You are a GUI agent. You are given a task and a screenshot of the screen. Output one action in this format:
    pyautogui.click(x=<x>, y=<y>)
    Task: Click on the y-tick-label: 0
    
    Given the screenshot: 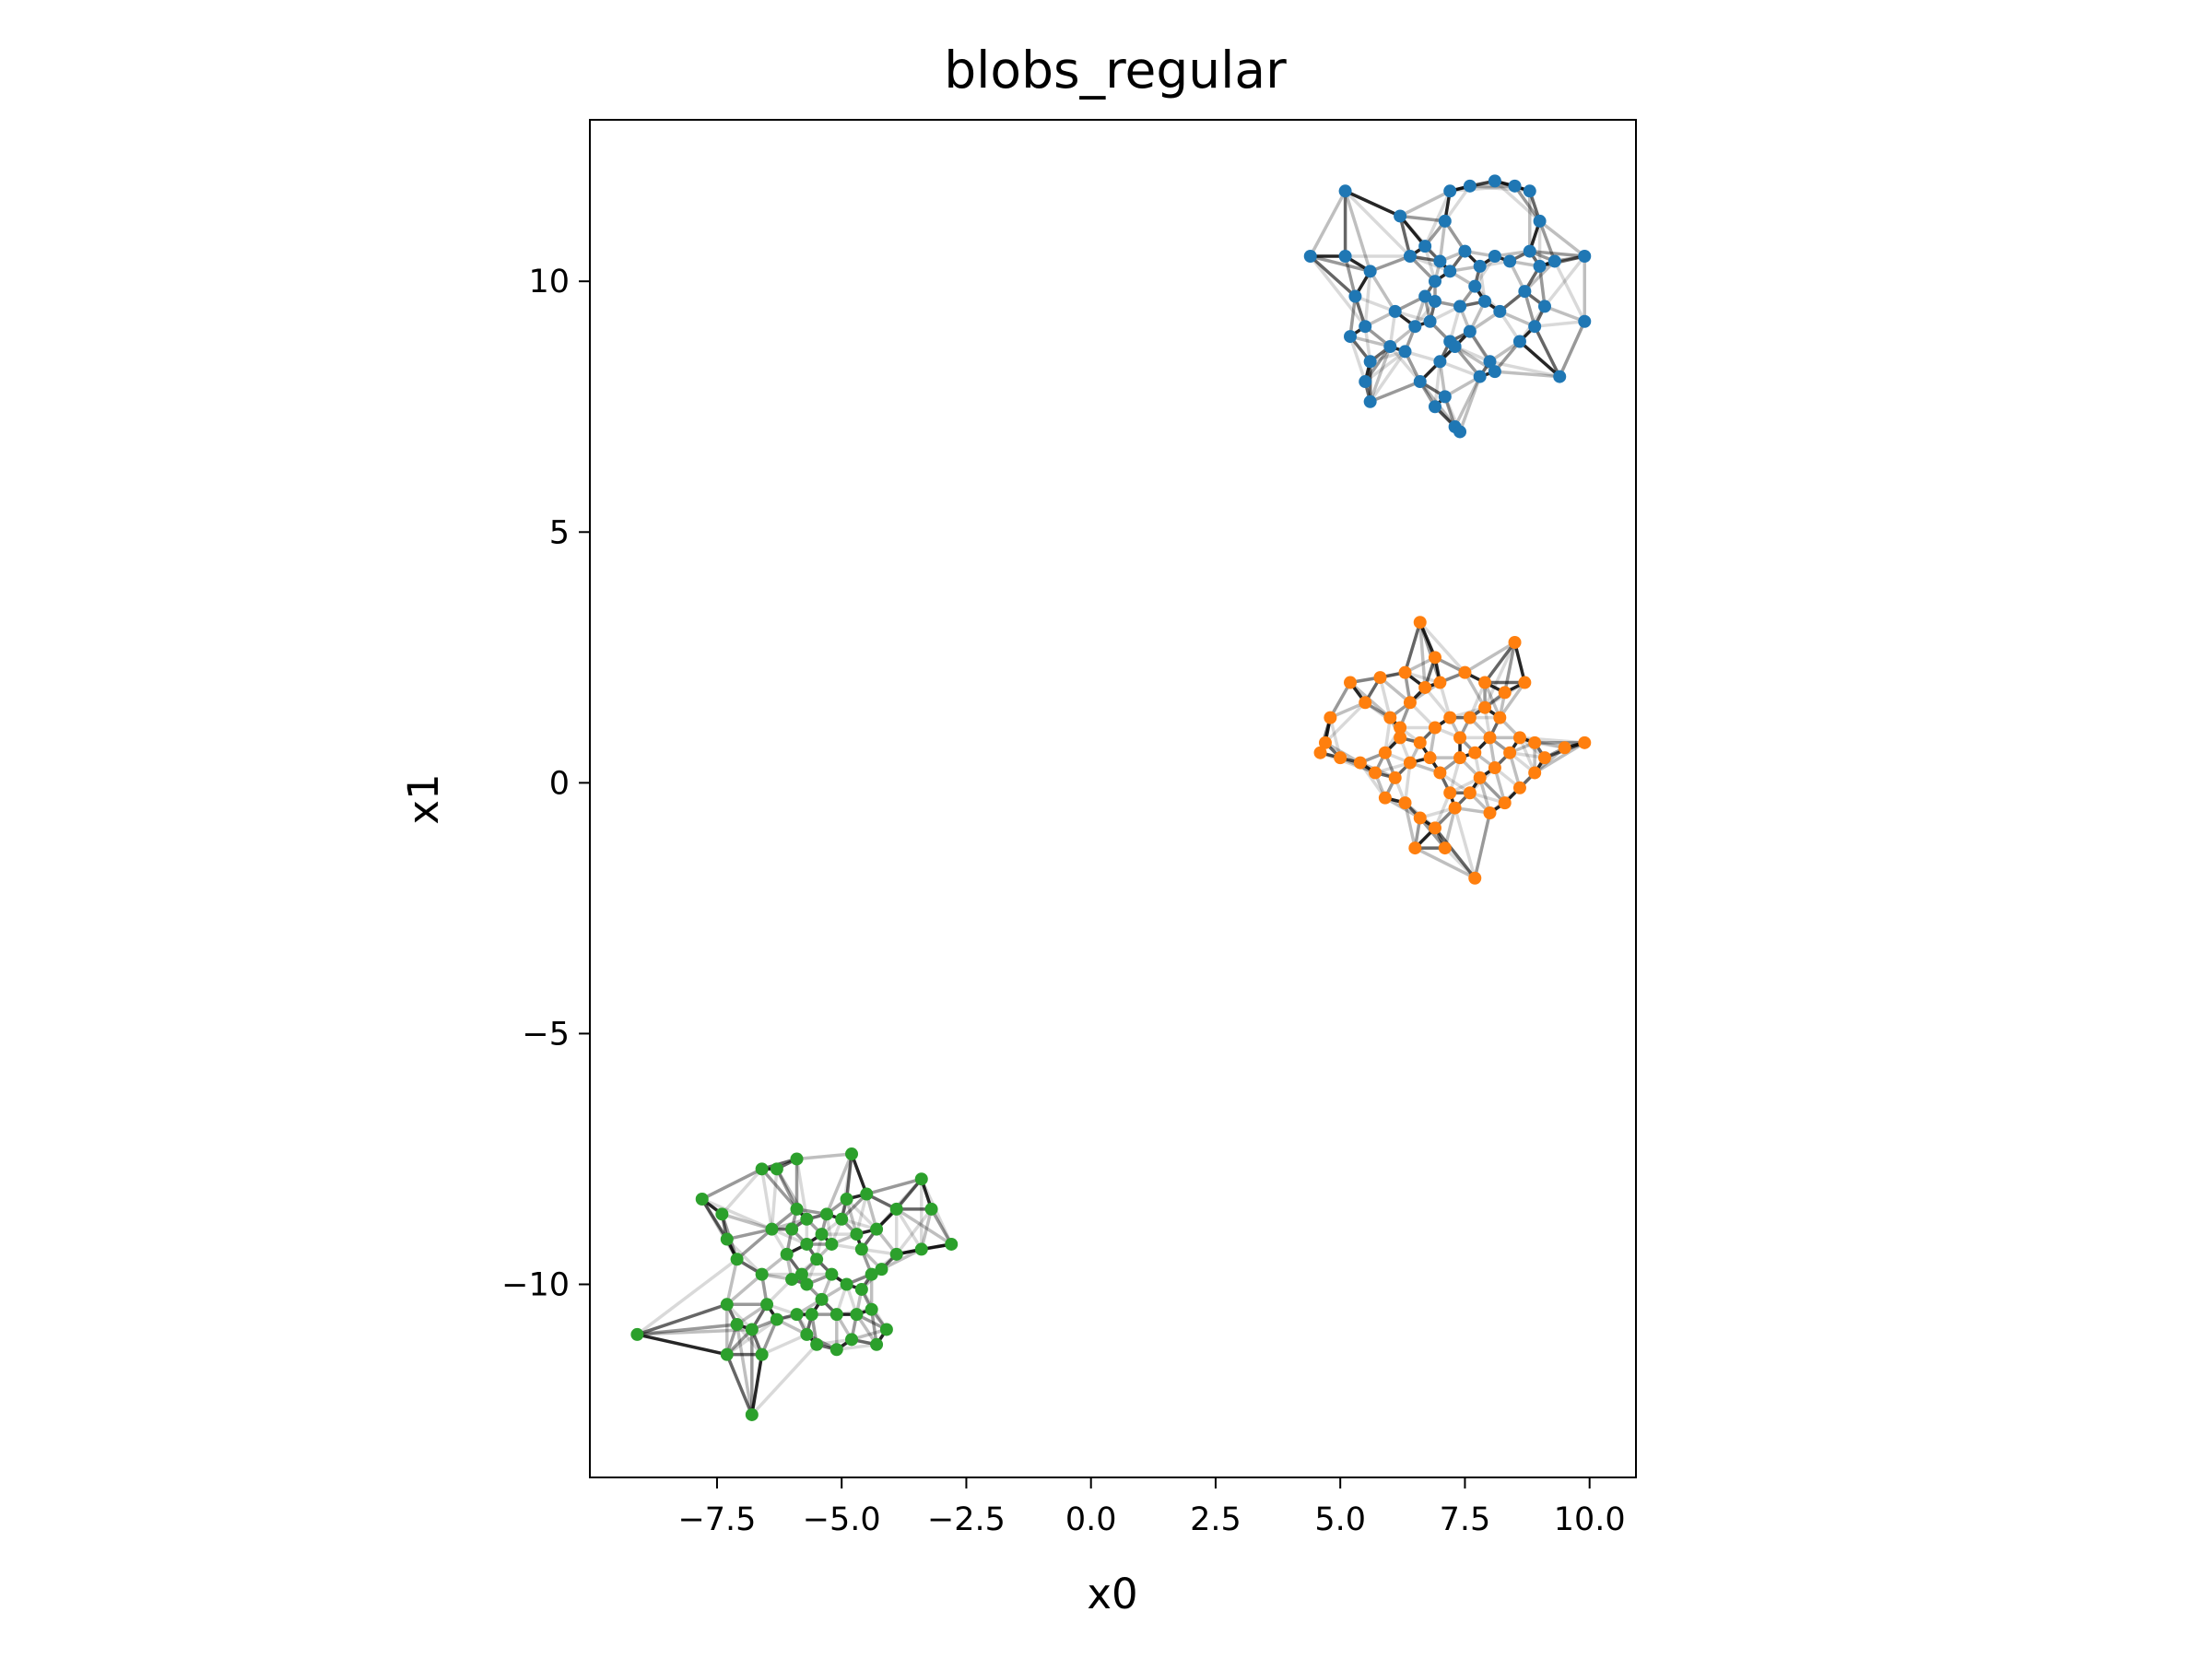 What is the action you would take?
    pyautogui.click(x=559, y=783)
    